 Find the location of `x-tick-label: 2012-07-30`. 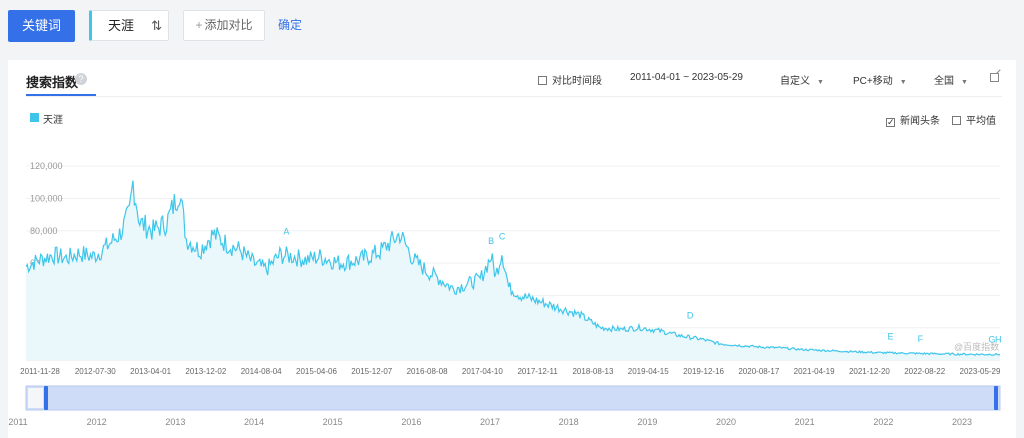

x-tick-label: 2012-07-30 is located at coordinates (95, 371).